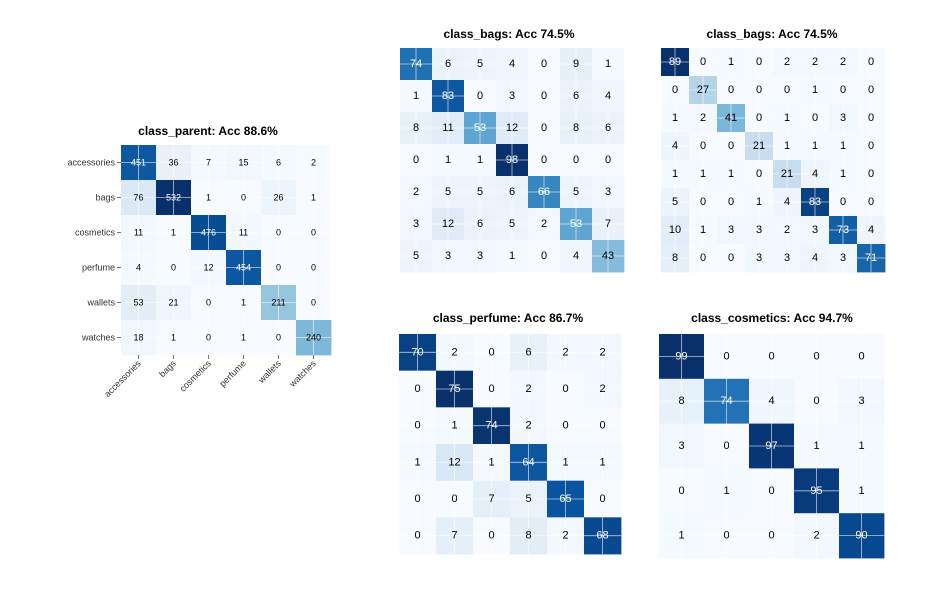  I want to click on y-tick-label: cosmetics, so click(95, 233).